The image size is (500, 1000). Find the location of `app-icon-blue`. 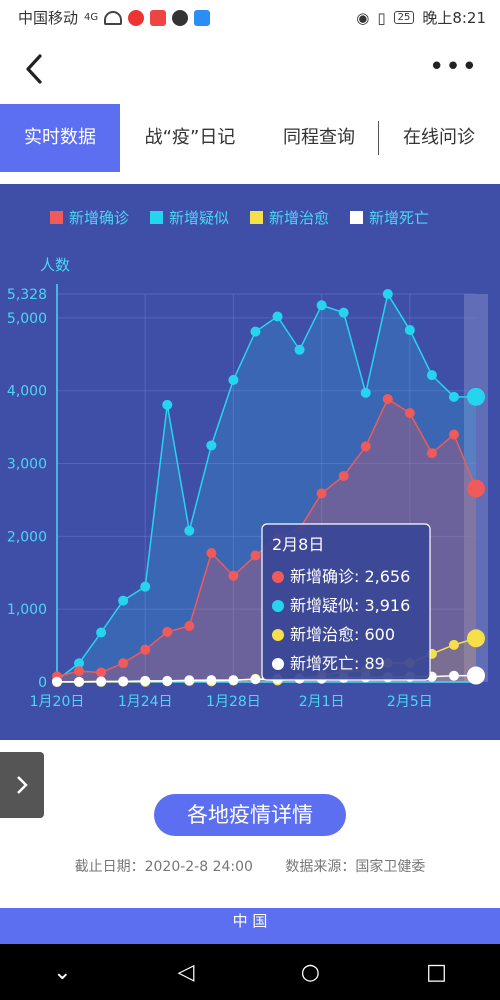

app-icon-blue is located at coordinates (202, 17).